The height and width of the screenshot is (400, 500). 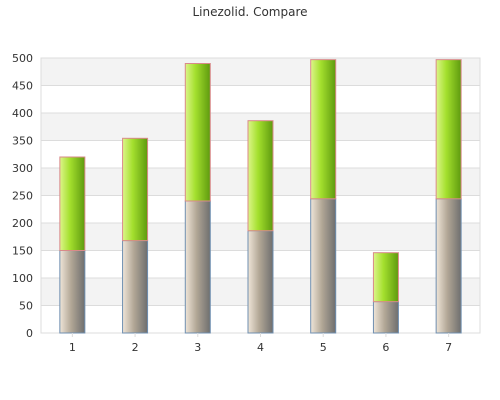 What do you see at coordinates (22, 113) in the screenshot?
I see `y-tick-label: 400` at bounding box center [22, 113].